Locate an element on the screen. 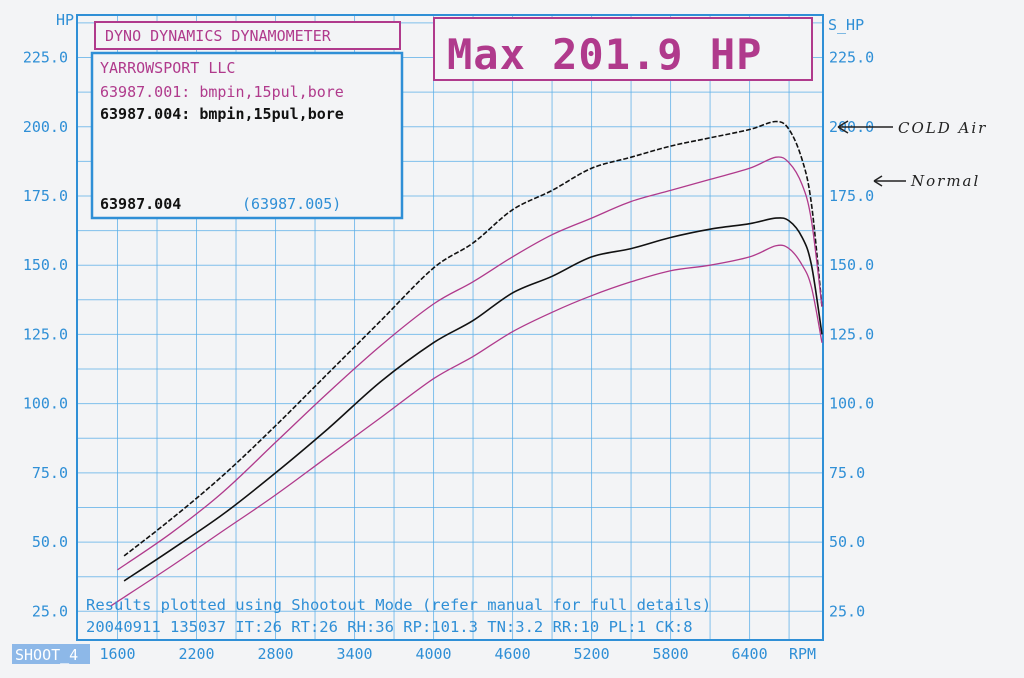 The image size is (1024, 678). x-tick-label: 2200 is located at coordinates (196, 654).